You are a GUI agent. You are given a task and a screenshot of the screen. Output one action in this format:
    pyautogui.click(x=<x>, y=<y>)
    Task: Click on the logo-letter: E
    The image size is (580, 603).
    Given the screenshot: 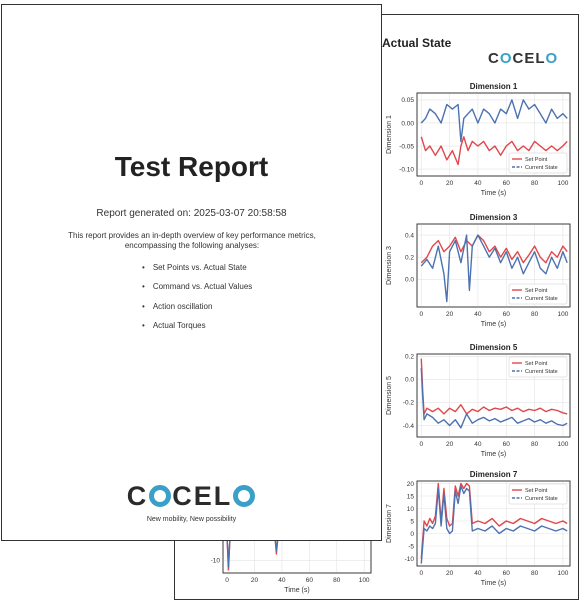 What is the action you would take?
    pyautogui.click(x=203, y=496)
    